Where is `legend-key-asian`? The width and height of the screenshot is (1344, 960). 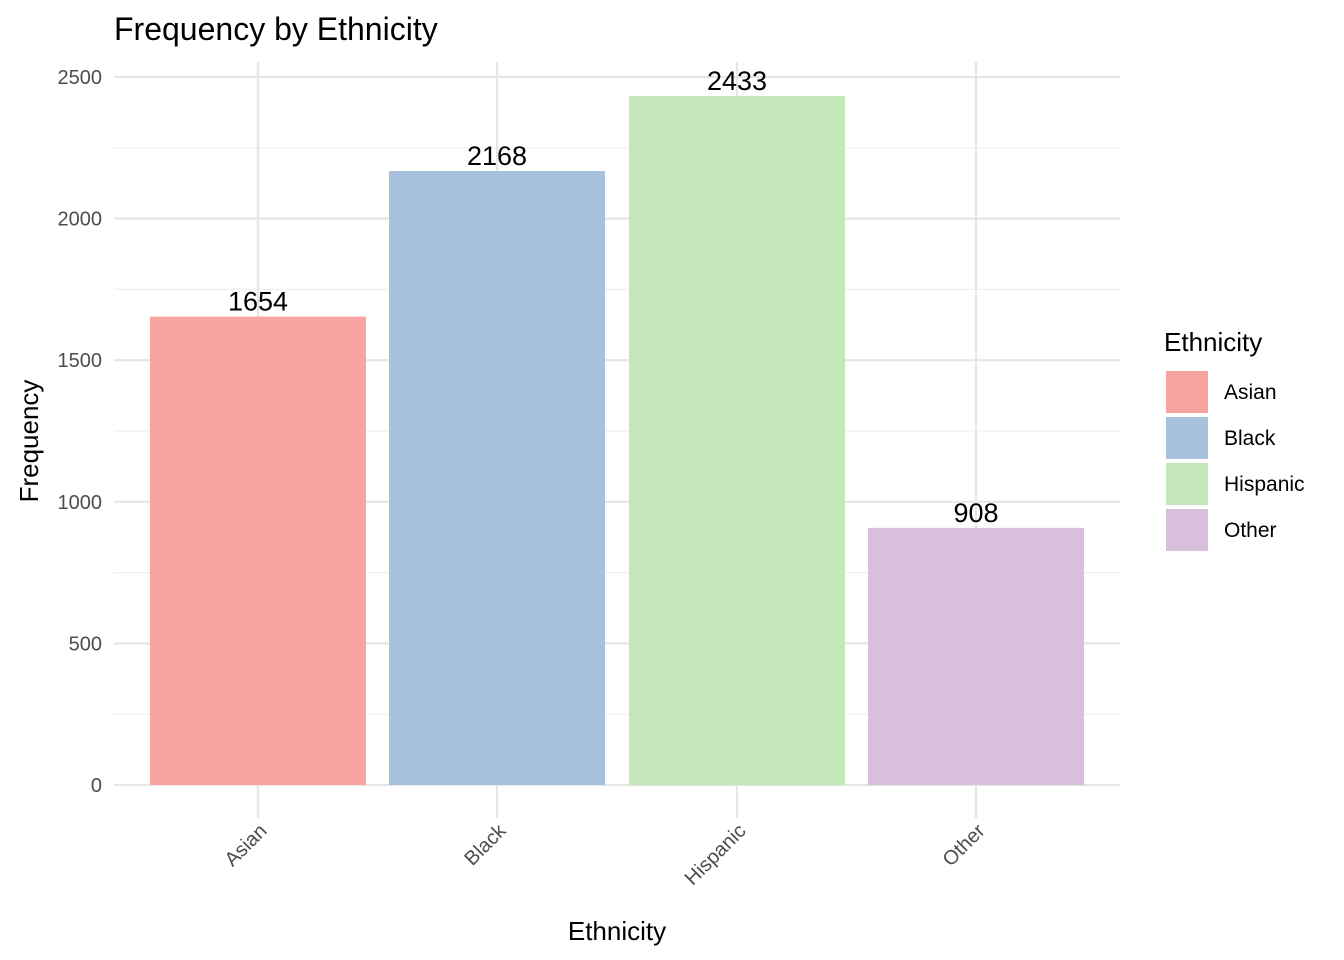
legend-key-asian is located at coordinates (1187, 392).